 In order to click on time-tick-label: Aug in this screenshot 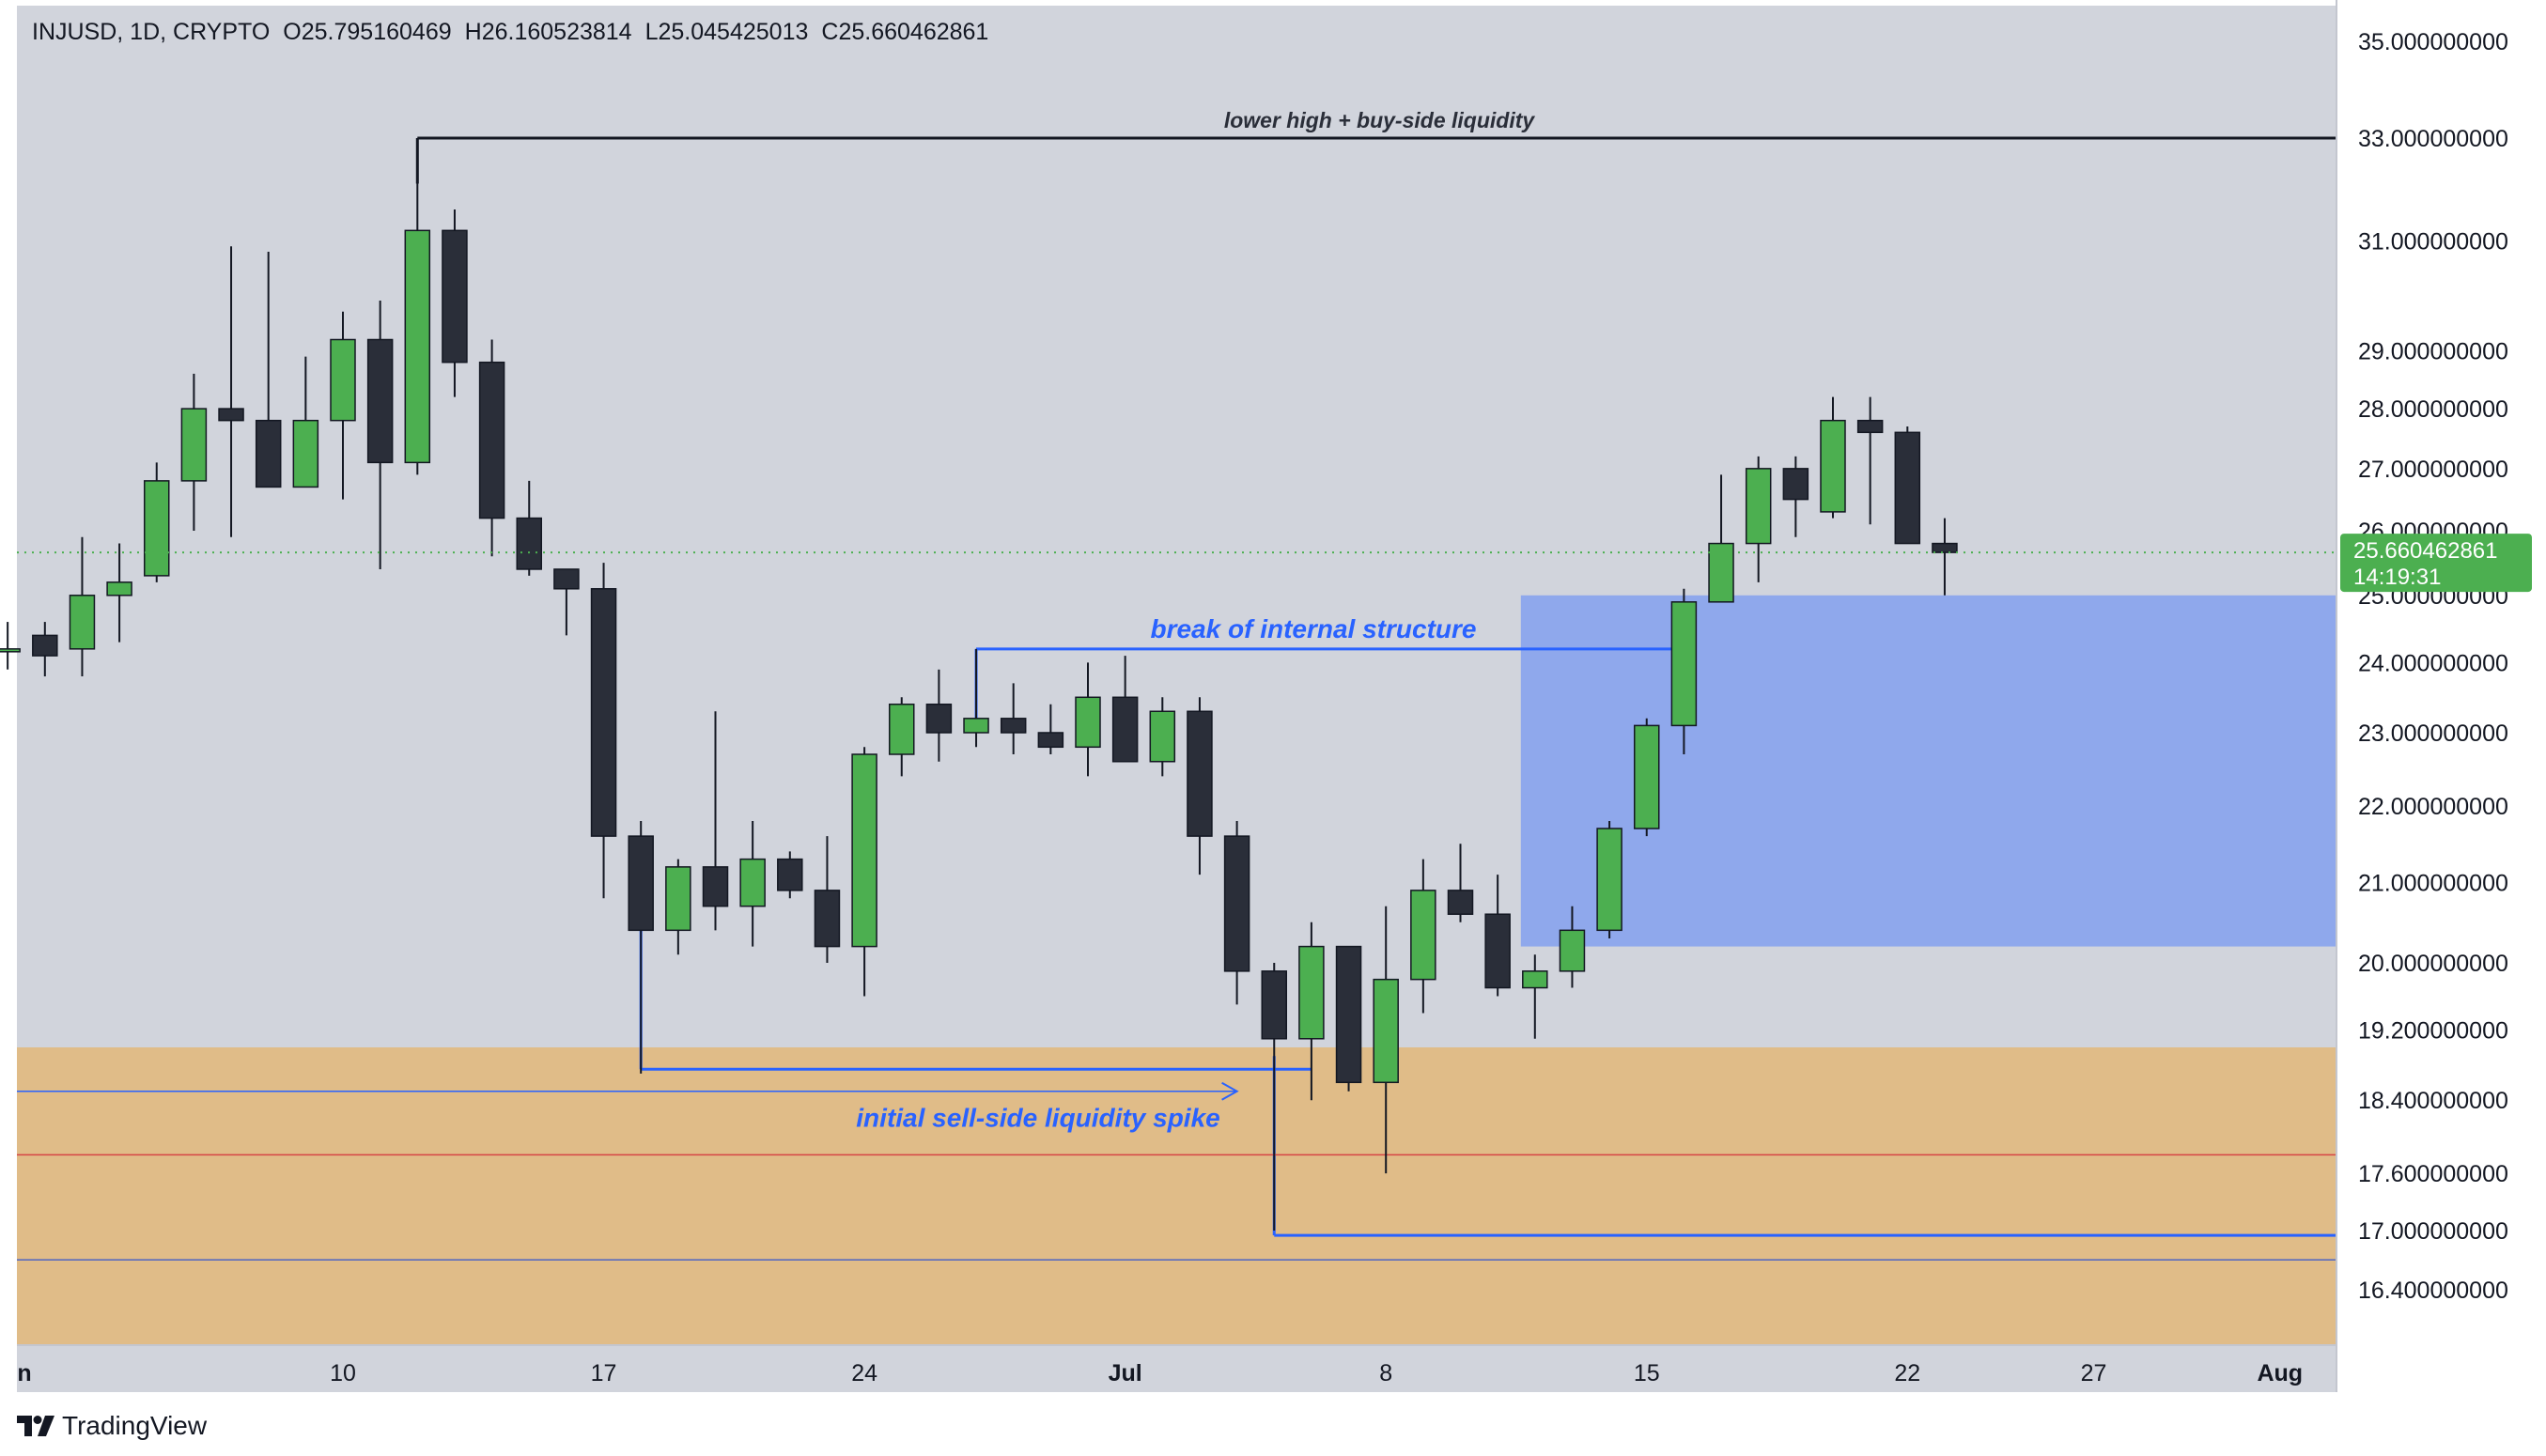, I will do `click(2280, 1373)`.